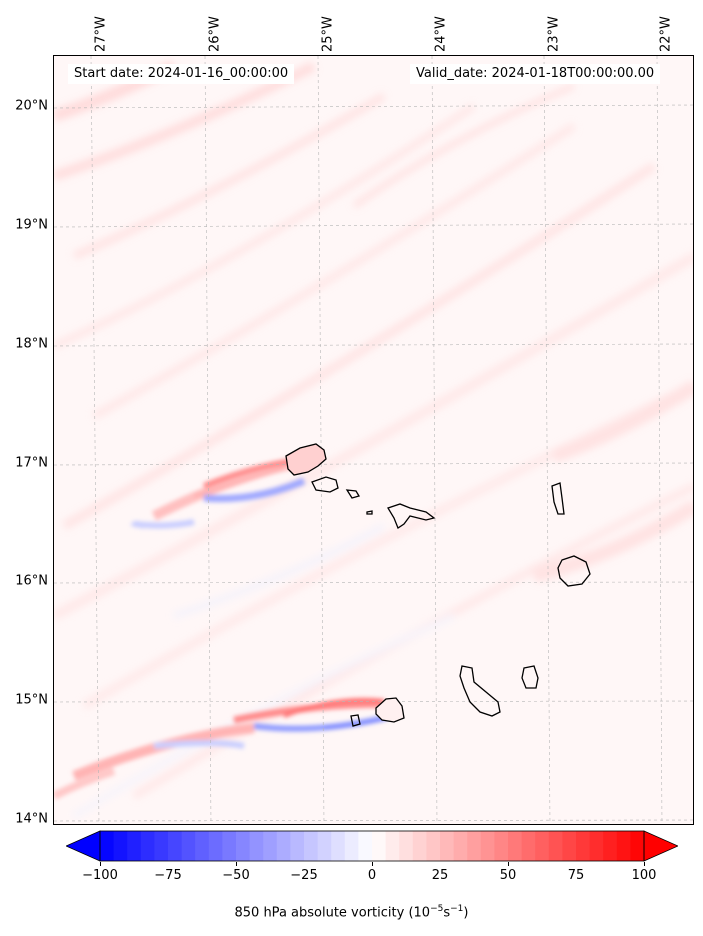  I want to click on lat-label-14n: 14°N, so click(31, 819).